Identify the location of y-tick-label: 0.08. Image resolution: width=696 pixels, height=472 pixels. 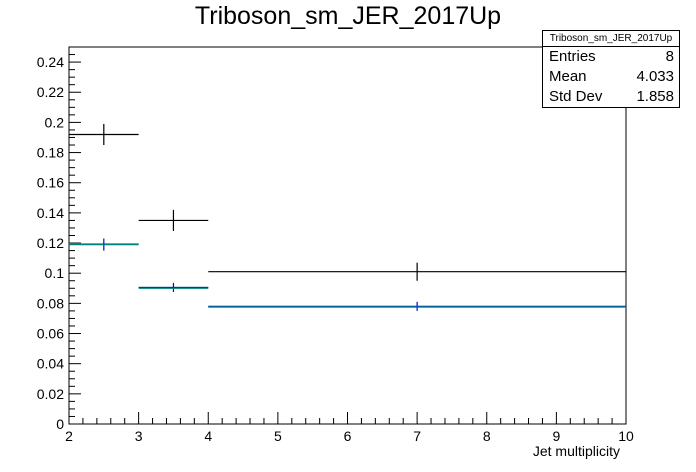
(50, 303).